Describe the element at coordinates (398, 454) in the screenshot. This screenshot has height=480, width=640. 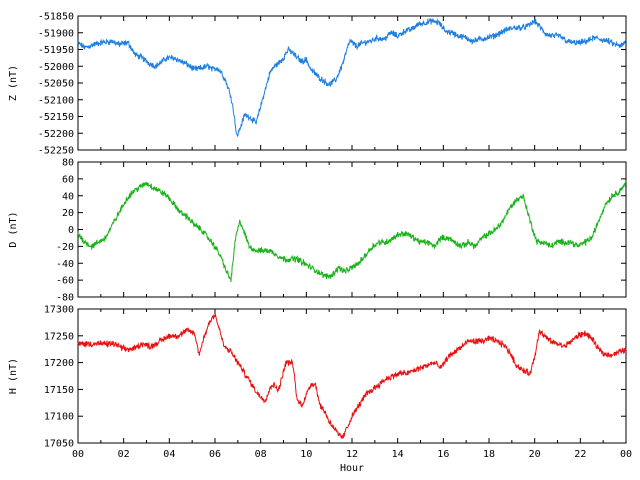
I see `x-tick-label: 14` at that location.